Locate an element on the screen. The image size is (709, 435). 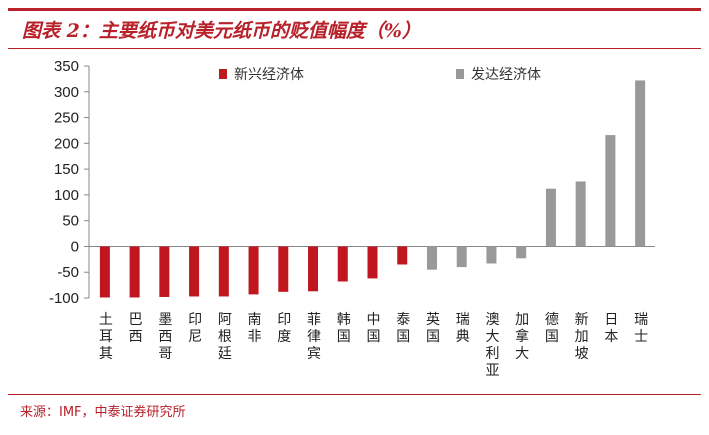
category-label: 新加坡 is located at coordinates (582, 337).